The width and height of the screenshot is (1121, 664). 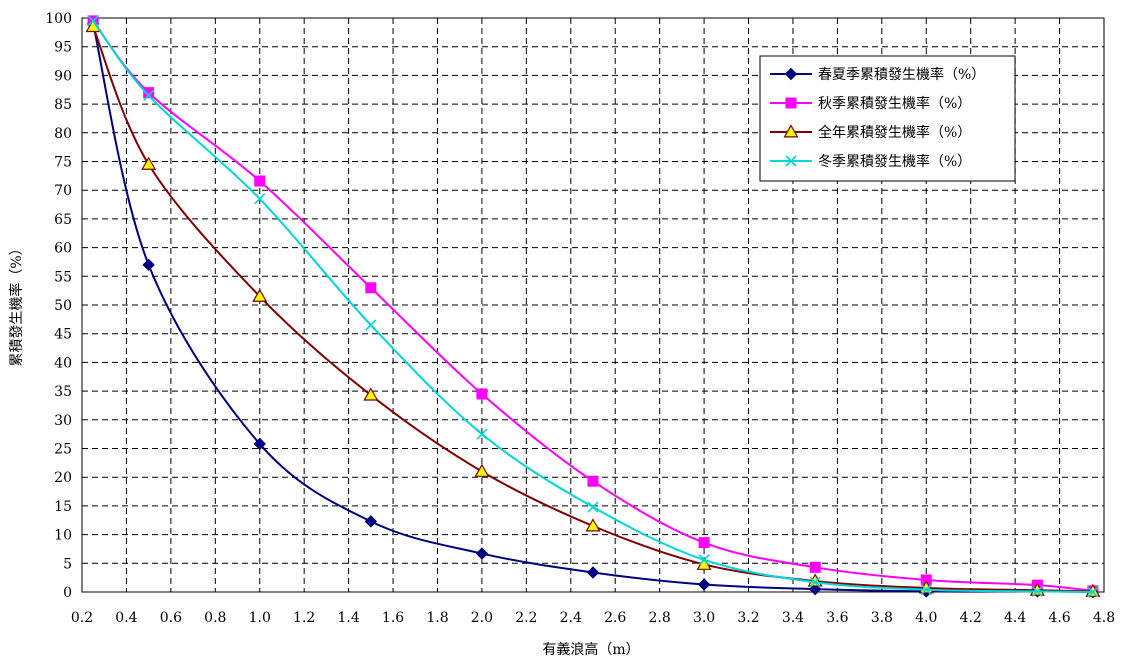 What do you see at coordinates (393, 618) in the screenshot?
I see `x-tick-label: 1.6` at bounding box center [393, 618].